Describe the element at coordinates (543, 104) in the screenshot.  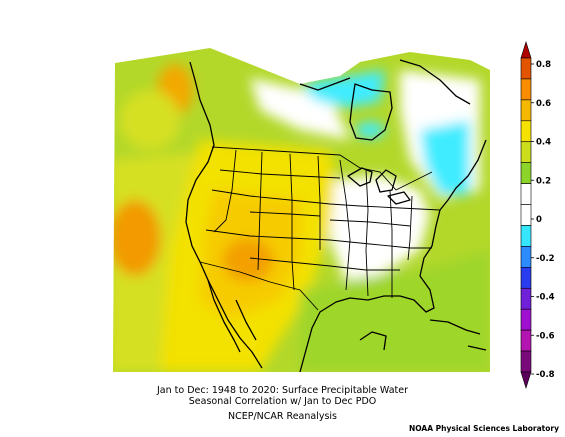
I see `colorbar-label: 0.6` at that location.